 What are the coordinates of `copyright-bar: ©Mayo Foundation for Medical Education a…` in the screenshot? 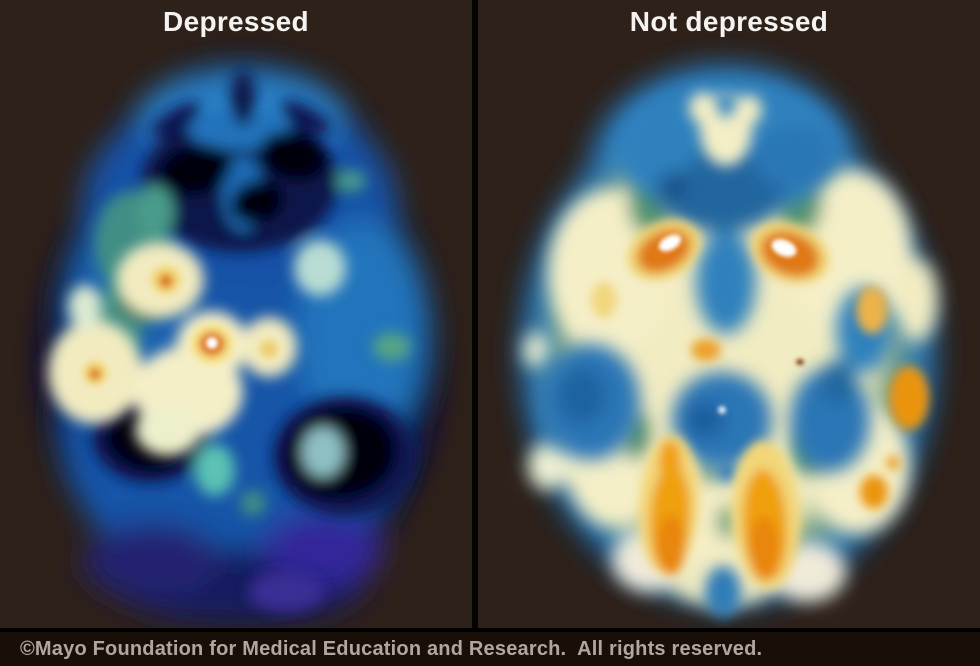 It's located at (490, 647).